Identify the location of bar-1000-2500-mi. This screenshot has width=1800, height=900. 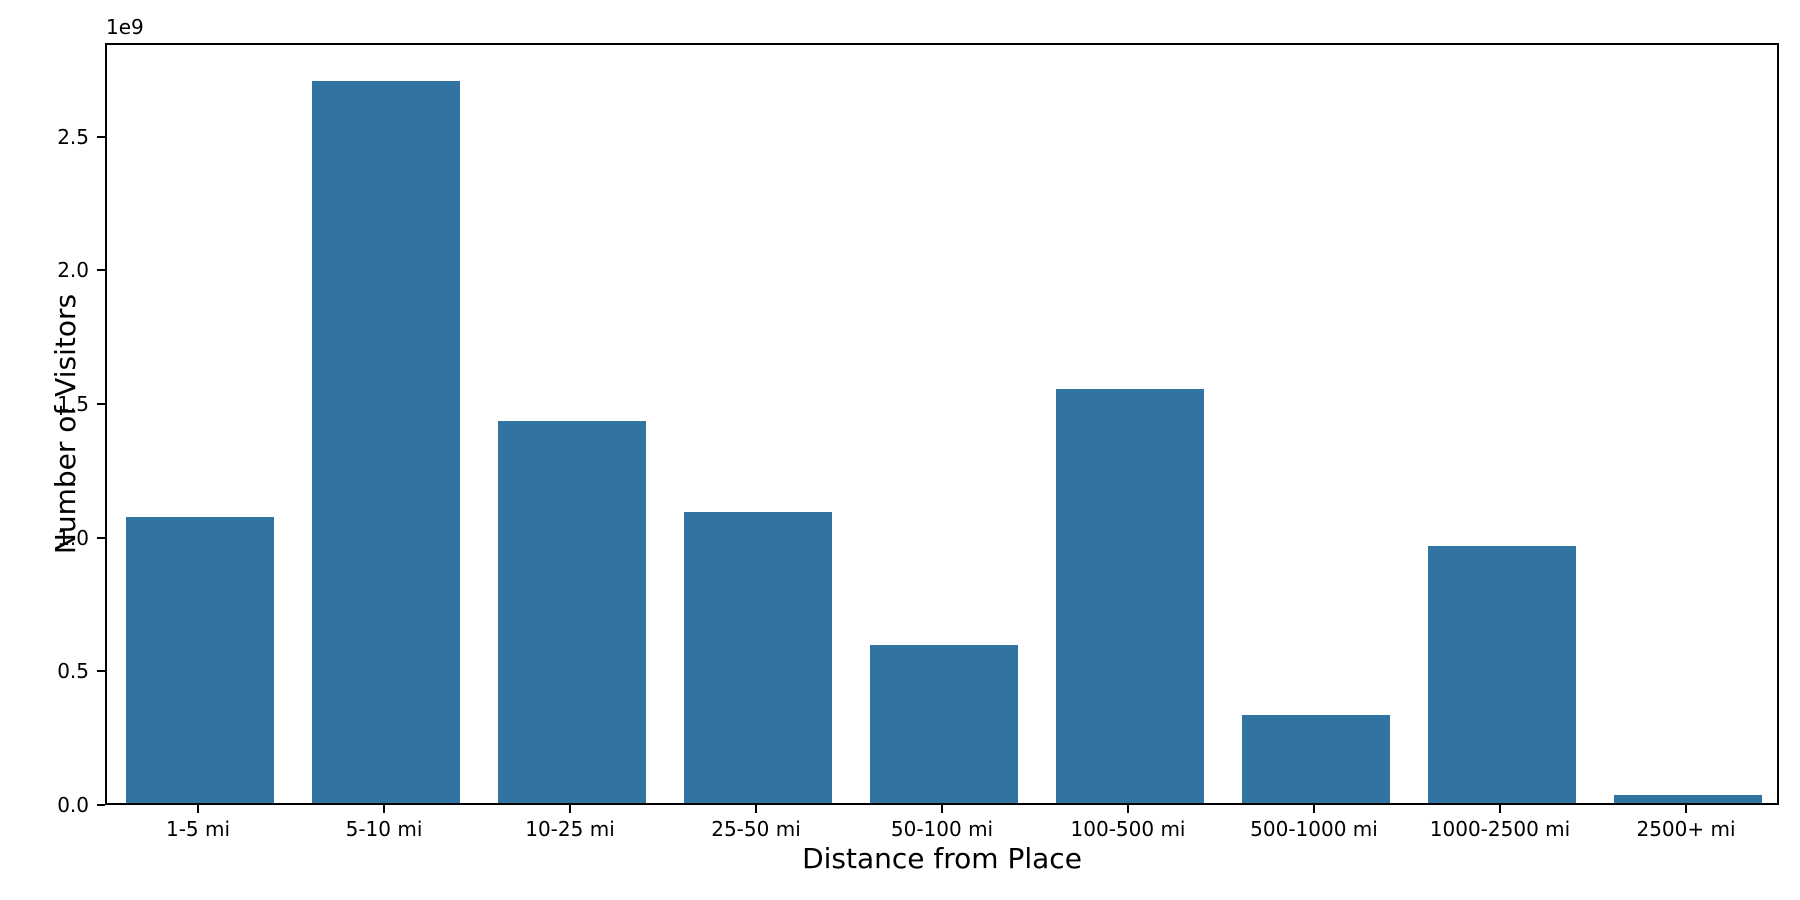
(1502, 674).